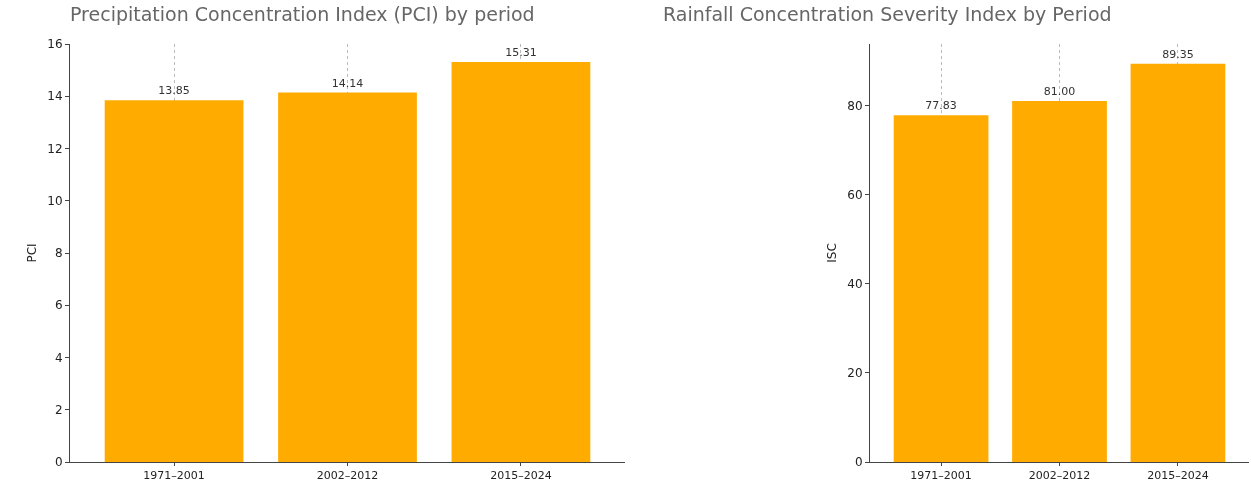 The image size is (1251, 486). Describe the element at coordinates (887, 13) in the screenshot. I see `chart-title: Rainfall Concentration Severity Index by Period` at that location.